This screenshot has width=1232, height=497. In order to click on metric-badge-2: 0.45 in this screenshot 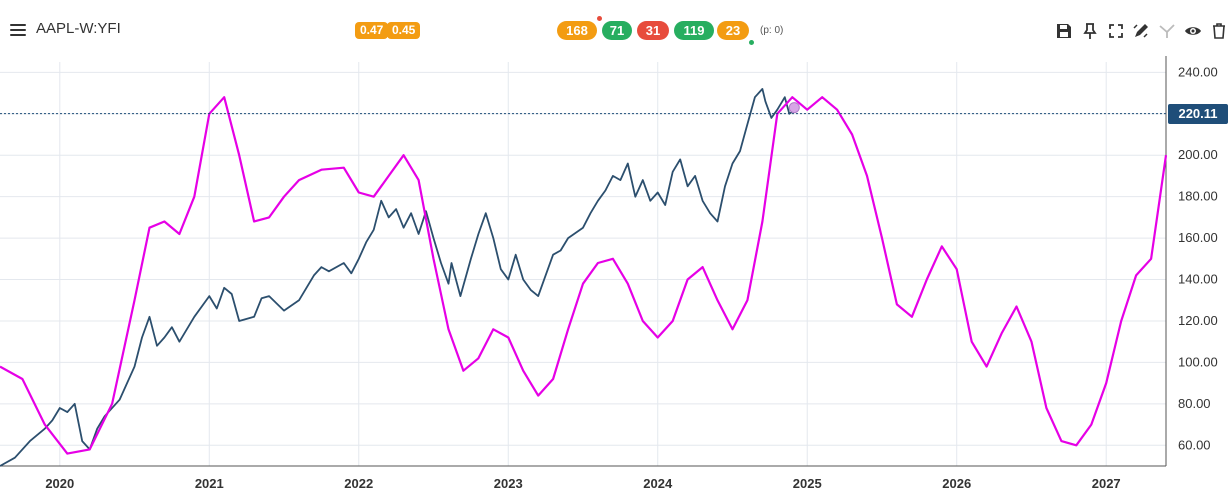, I will do `click(404, 30)`.